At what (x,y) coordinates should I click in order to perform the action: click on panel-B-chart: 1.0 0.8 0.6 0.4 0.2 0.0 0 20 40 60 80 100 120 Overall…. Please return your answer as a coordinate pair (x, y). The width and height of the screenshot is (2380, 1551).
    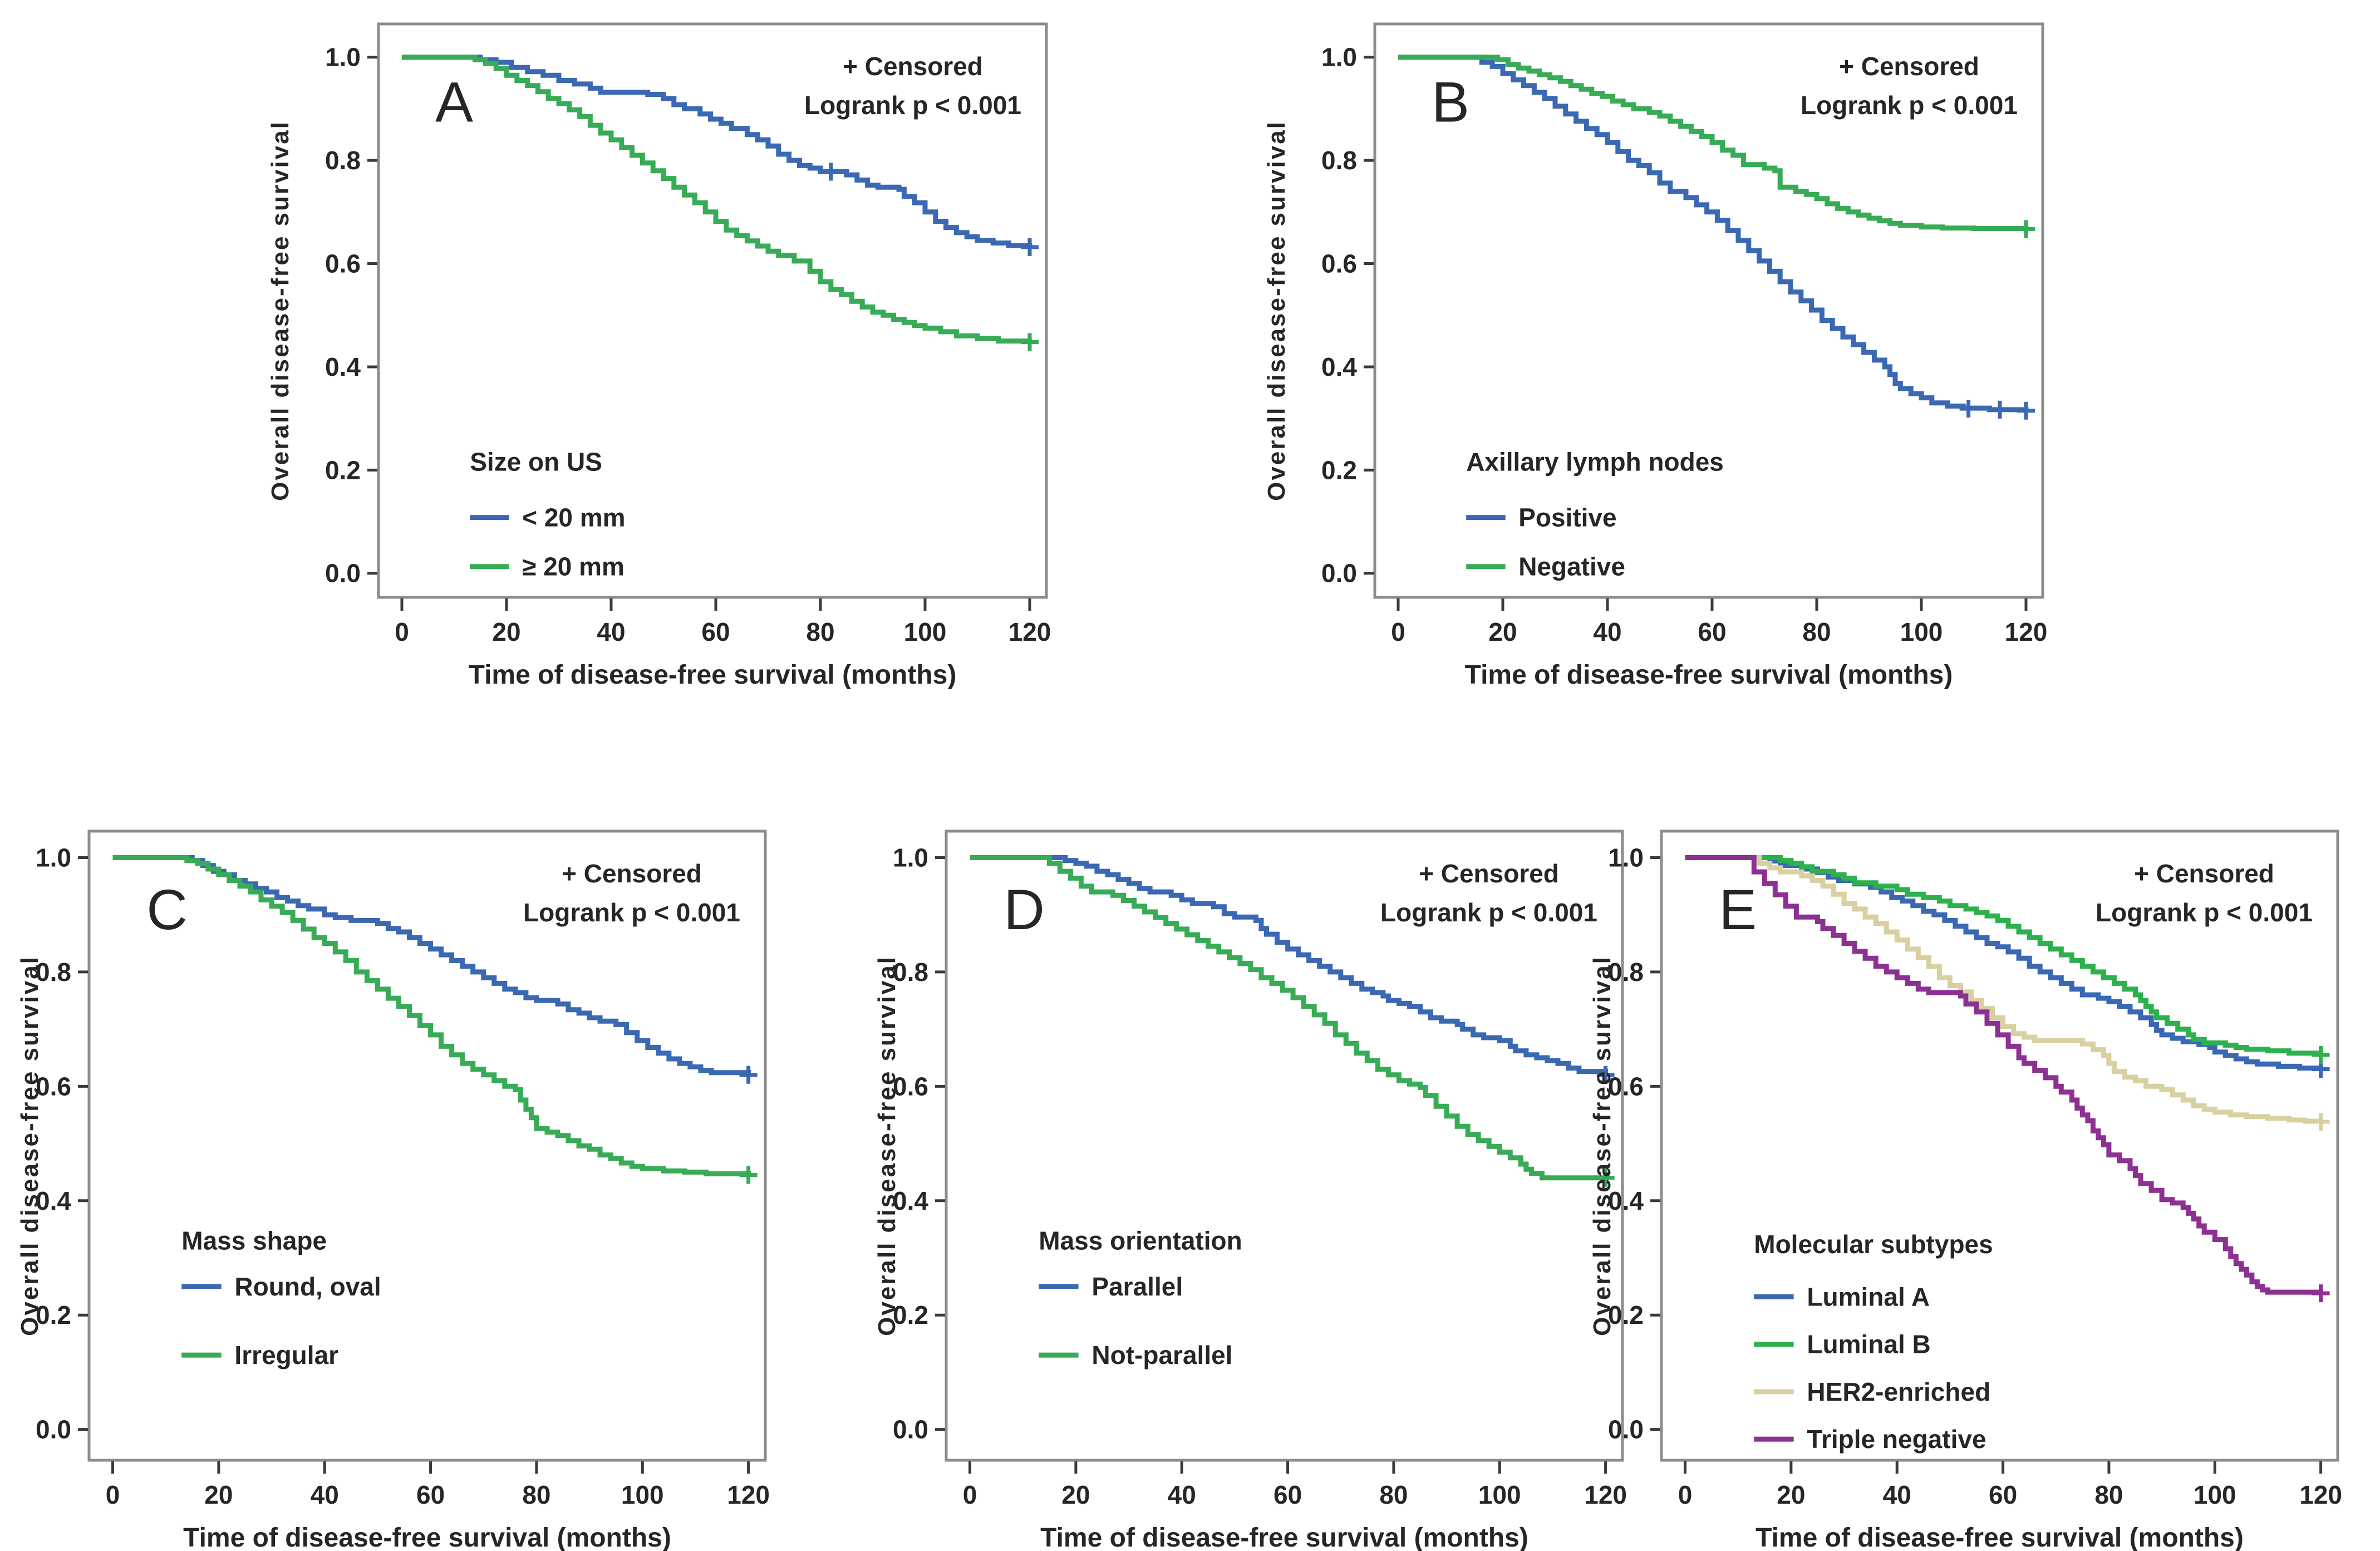
    Looking at the image, I should click on (1655, 356).